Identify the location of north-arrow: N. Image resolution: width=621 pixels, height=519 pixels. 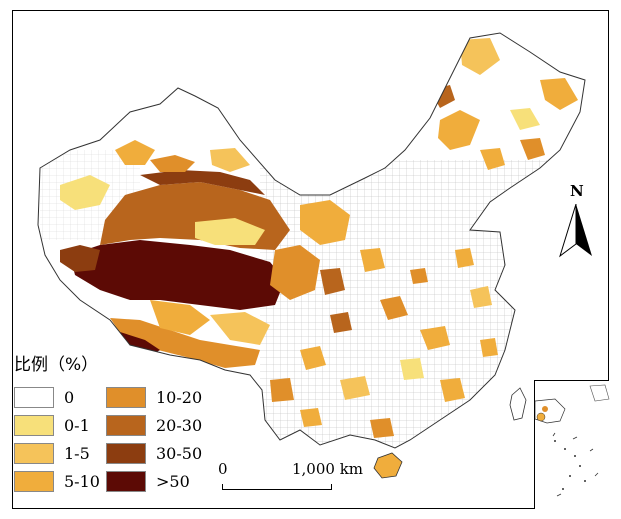
(576, 222).